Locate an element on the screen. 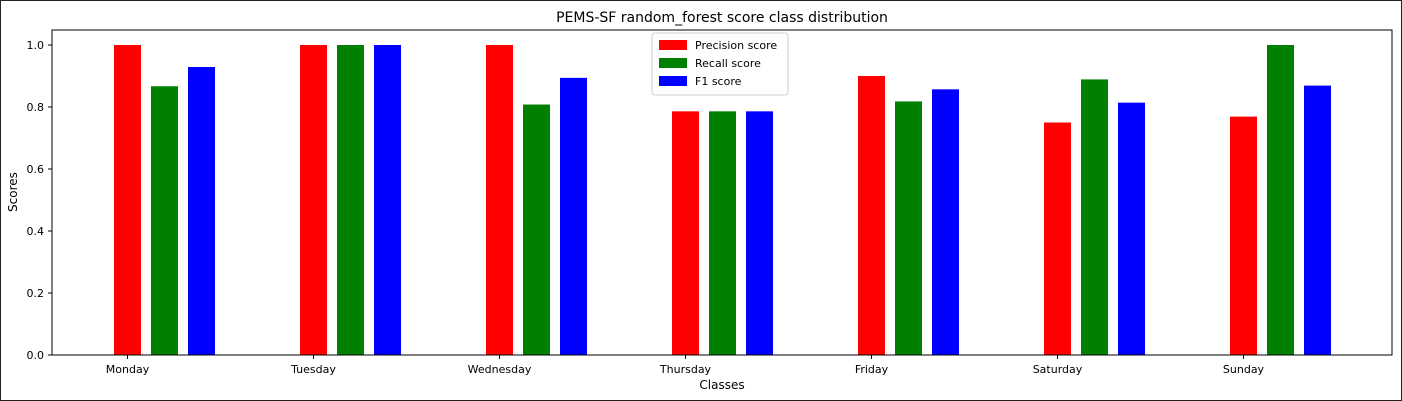 The image size is (1402, 401). bar-precision-score-thursday is located at coordinates (685, 233).